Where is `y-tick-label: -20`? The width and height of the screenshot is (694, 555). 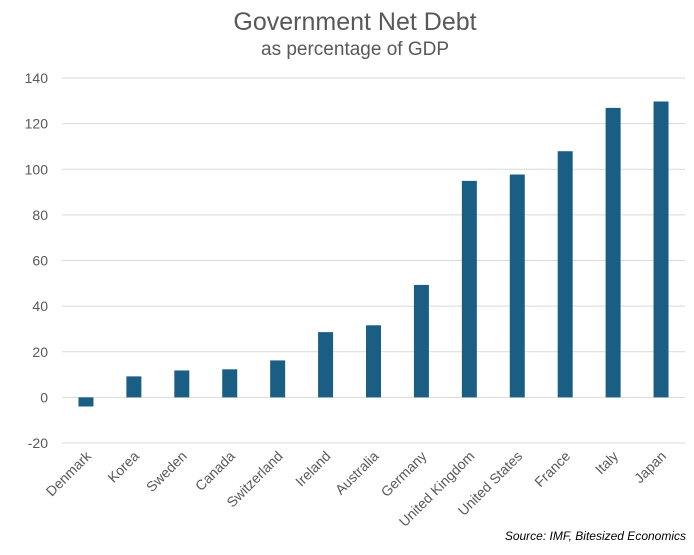
y-tick-label: -20 is located at coordinates (38, 443).